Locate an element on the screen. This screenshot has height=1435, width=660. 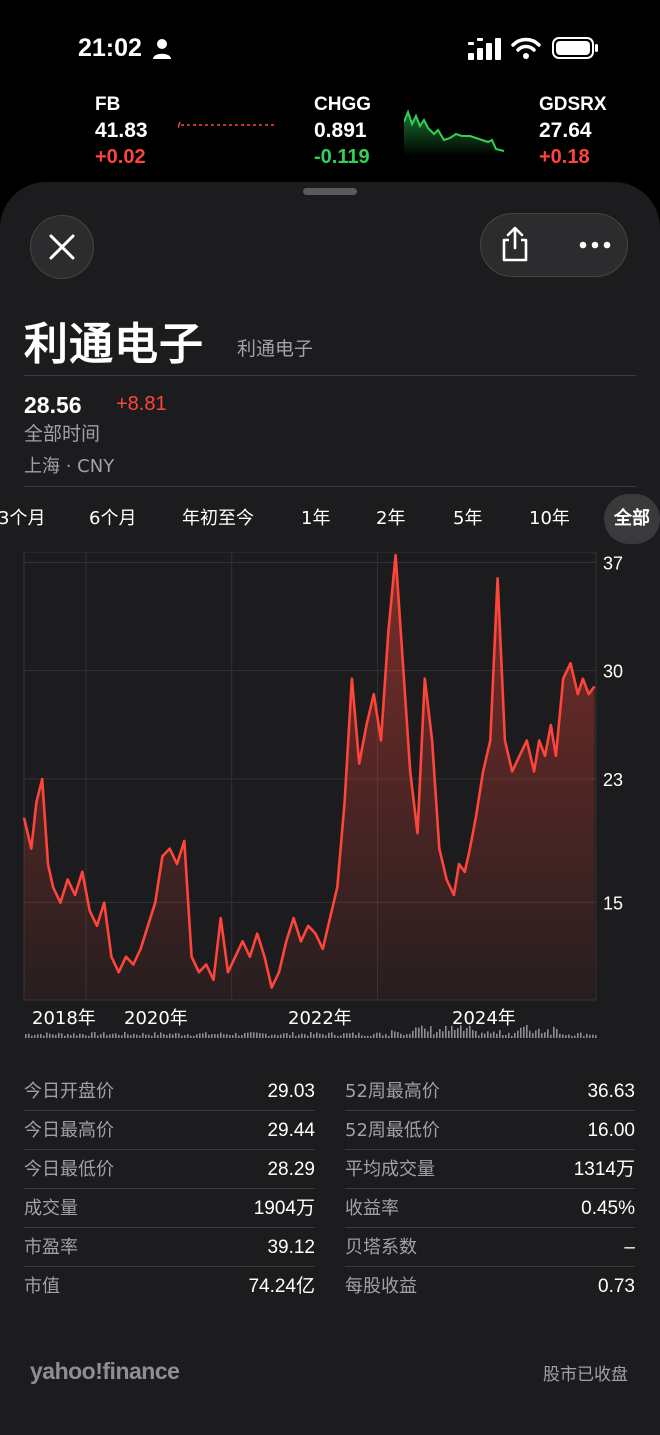
tab-3m: 3个月 is located at coordinates (23, 518).